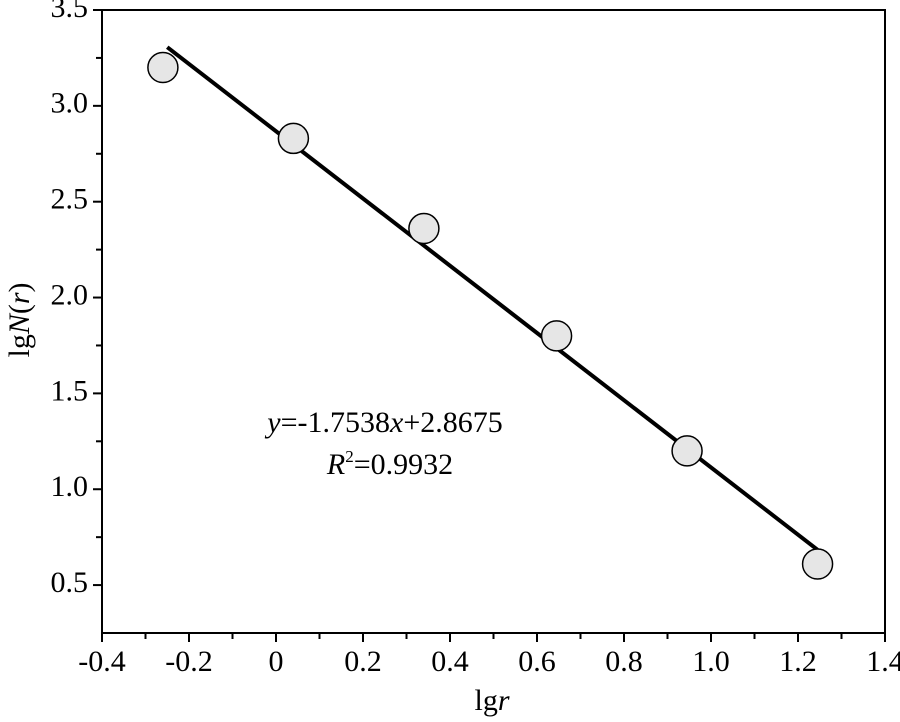  Describe the element at coordinates (272, 422) in the screenshot. I see `equation-part: y` at that location.